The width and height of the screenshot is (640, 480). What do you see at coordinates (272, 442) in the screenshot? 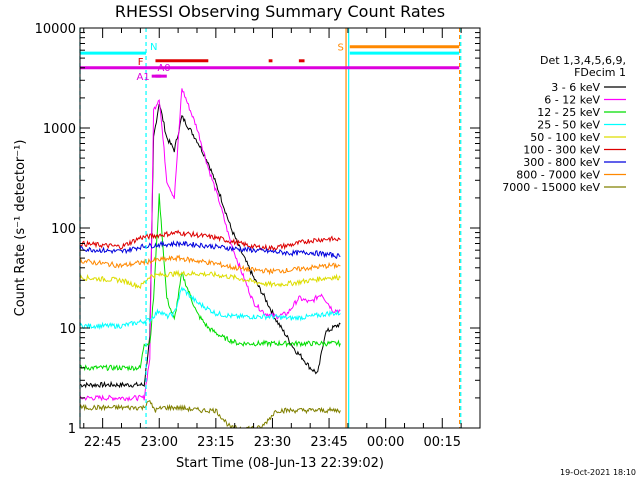
I see `x-tick-label-23-30: 23:30` at bounding box center [272, 442].